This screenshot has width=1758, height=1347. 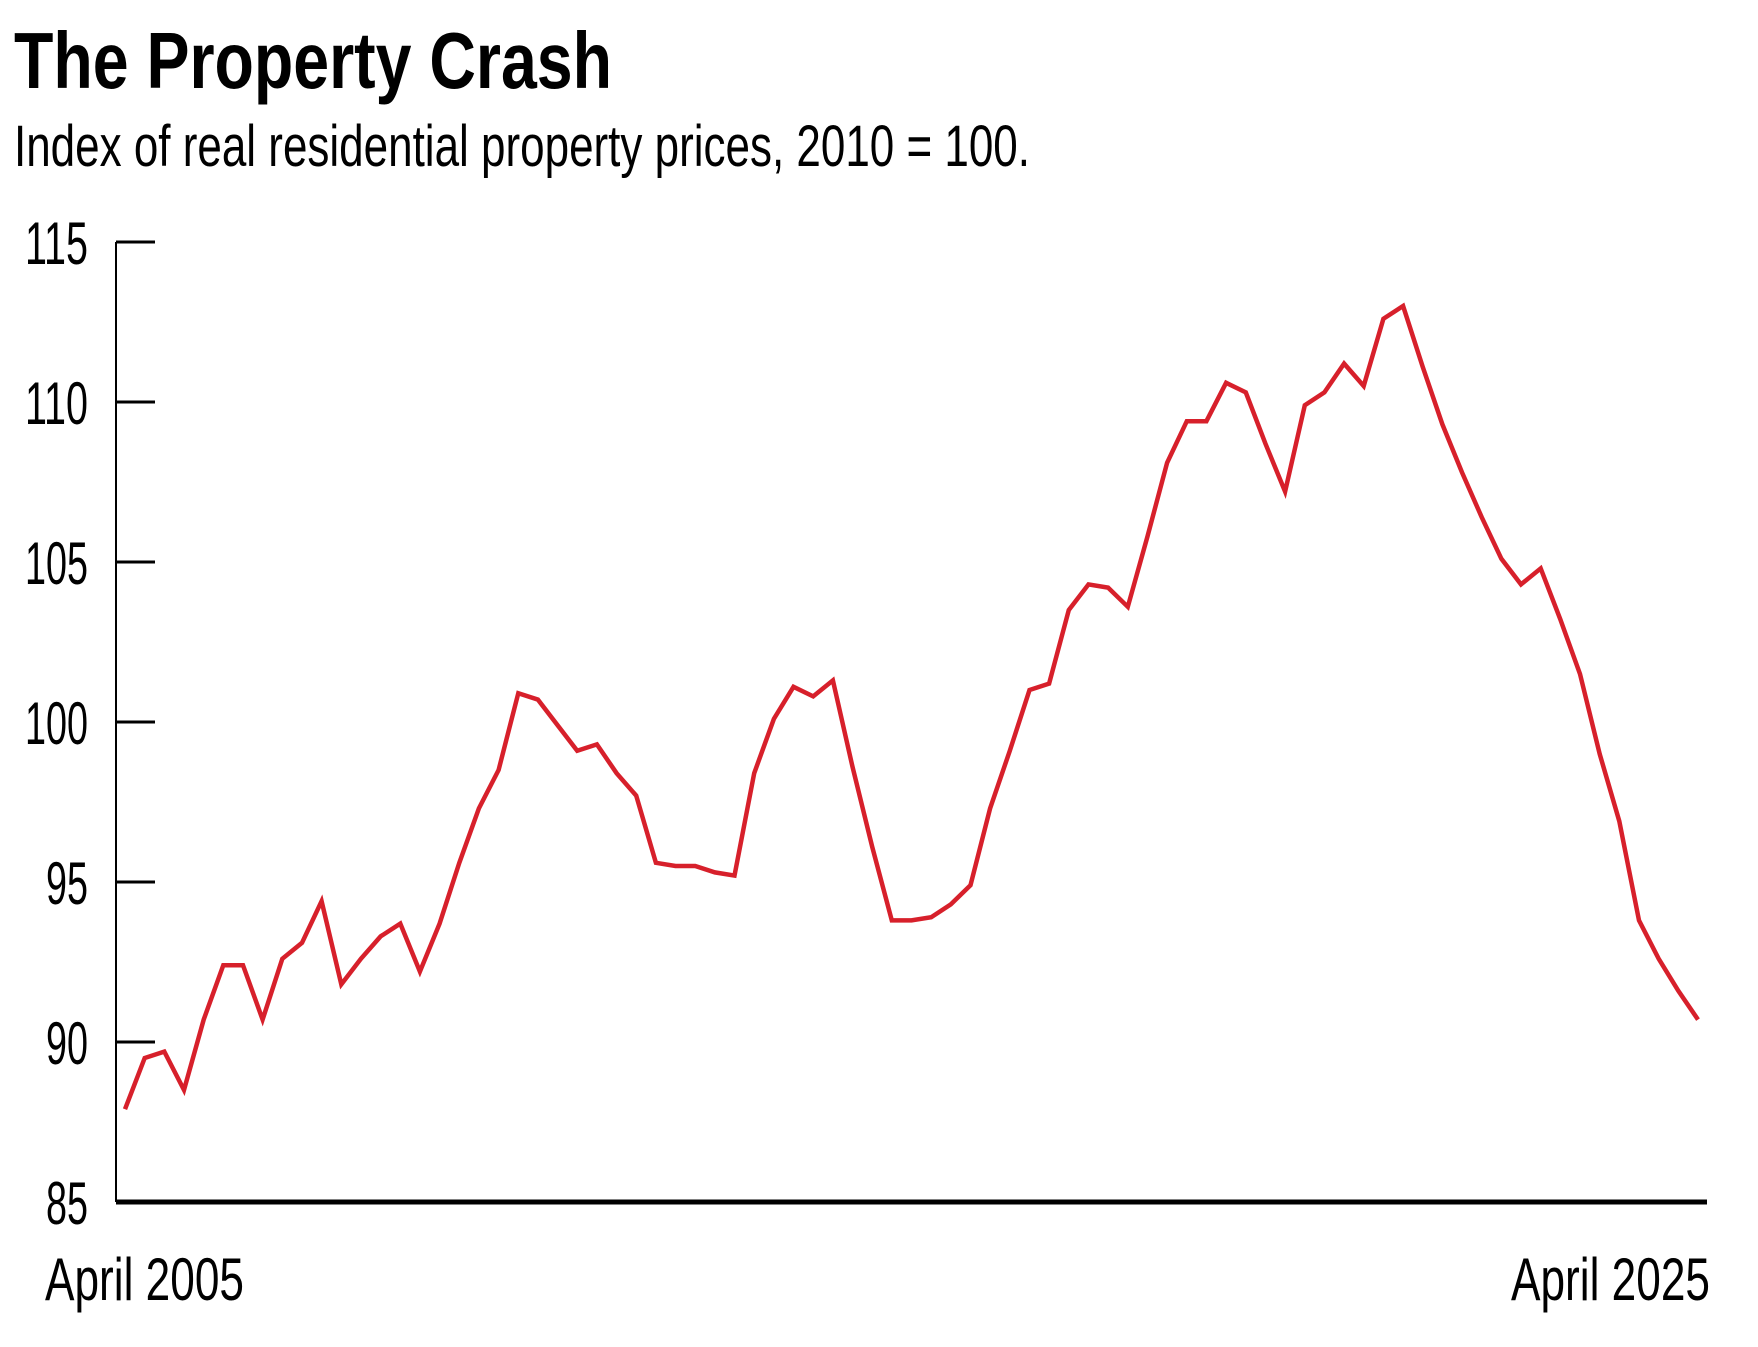 What do you see at coordinates (67, 883) in the screenshot?
I see `y-tick-label: 95` at bounding box center [67, 883].